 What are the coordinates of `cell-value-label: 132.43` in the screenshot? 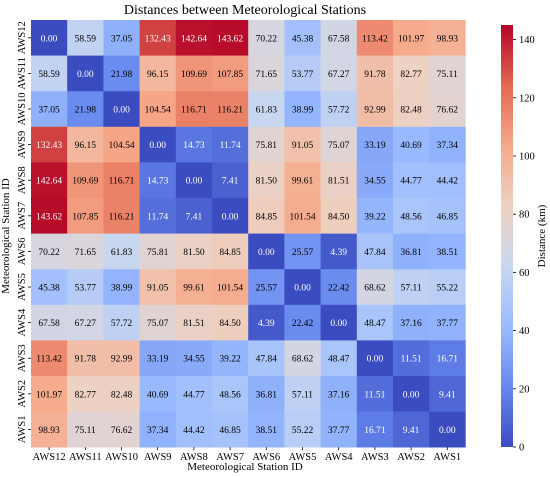 It's located at (158, 39).